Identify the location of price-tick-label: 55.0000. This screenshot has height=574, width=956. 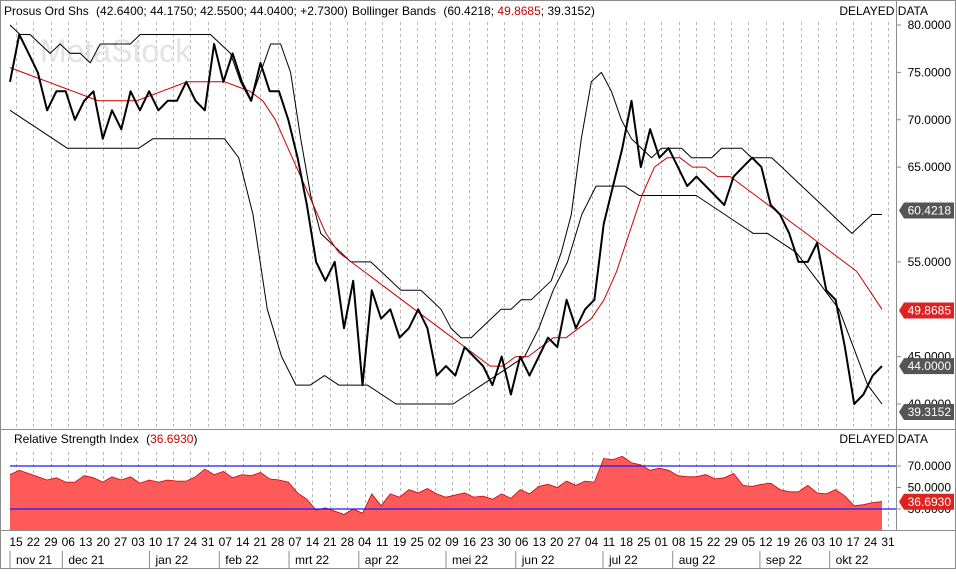
(930, 262).